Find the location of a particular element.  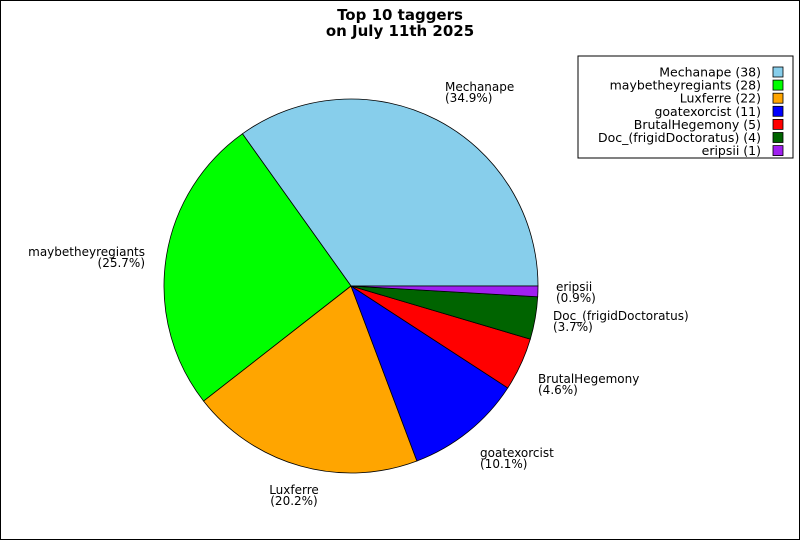

legend-box is located at coordinates (685, 107).